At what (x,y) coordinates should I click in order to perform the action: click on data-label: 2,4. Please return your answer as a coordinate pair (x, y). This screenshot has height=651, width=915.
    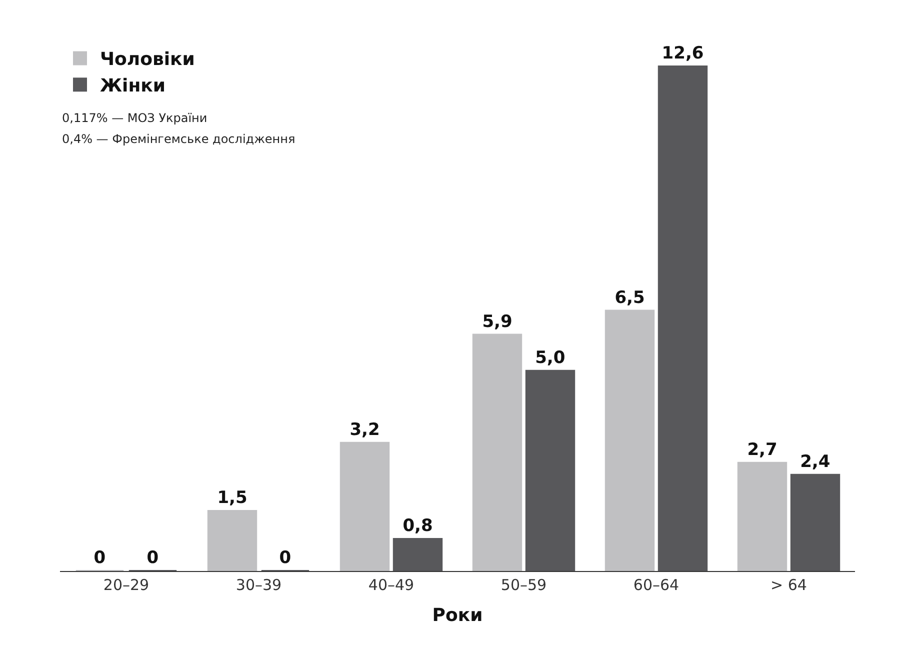
    Looking at the image, I should click on (815, 462).